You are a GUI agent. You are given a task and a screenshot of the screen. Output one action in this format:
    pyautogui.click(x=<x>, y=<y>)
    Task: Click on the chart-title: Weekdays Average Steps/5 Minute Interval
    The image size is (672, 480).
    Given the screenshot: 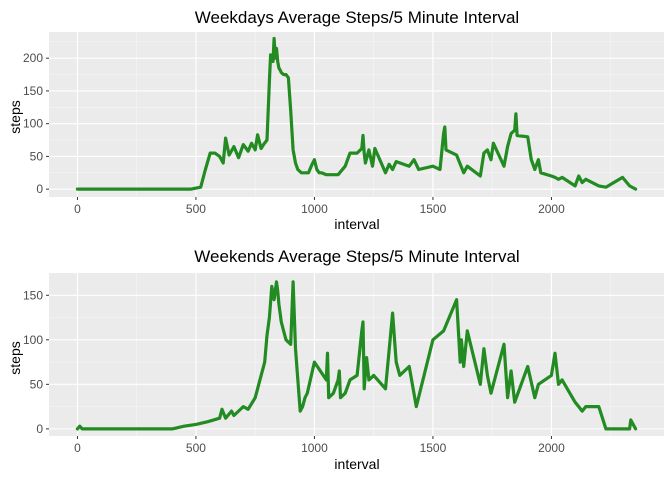 What is the action you would take?
    pyautogui.click(x=357, y=17)
    